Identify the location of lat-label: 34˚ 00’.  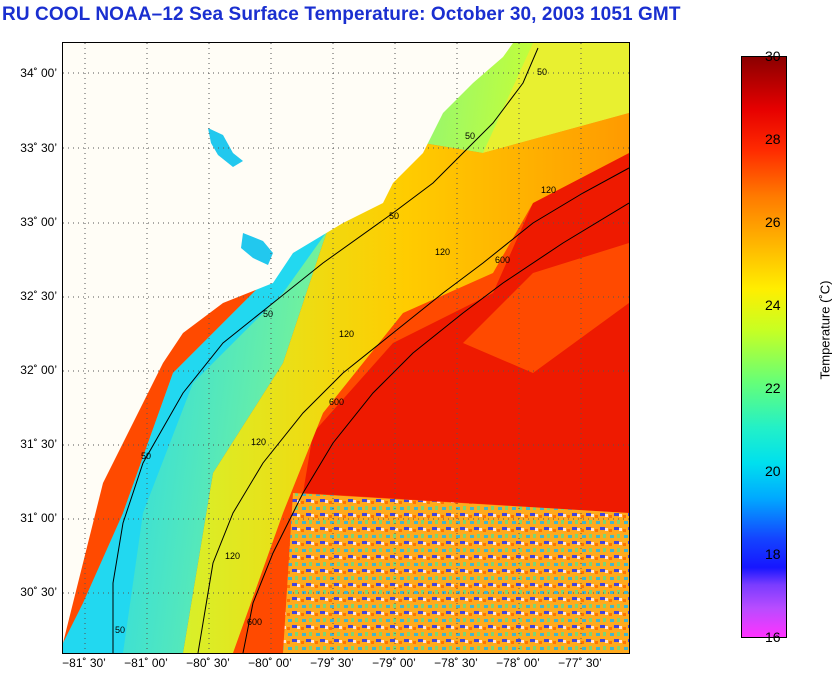
(38, 73).